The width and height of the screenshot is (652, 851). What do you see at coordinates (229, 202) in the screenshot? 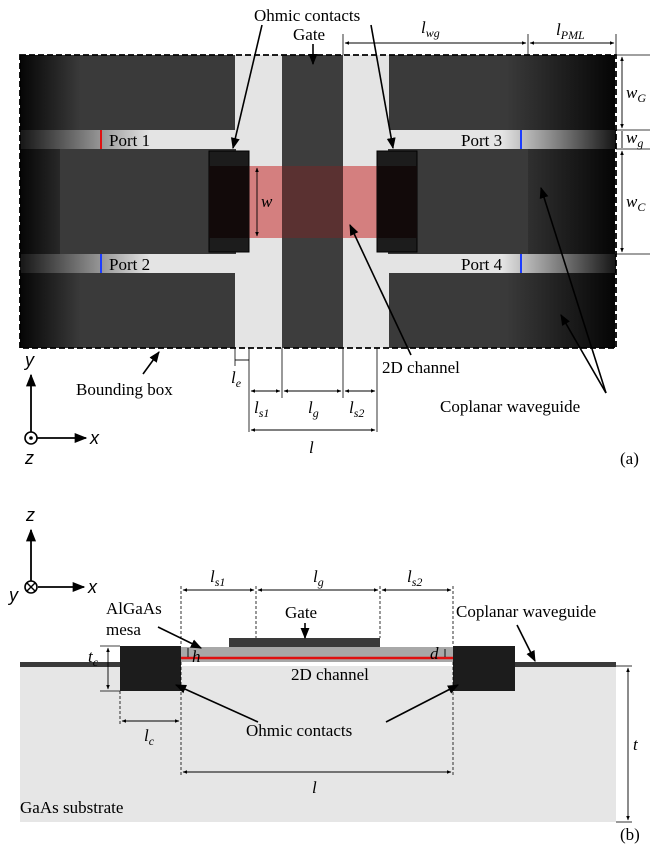
I see `ohmic-contact-left-inner` at bounding box center [229, 202].